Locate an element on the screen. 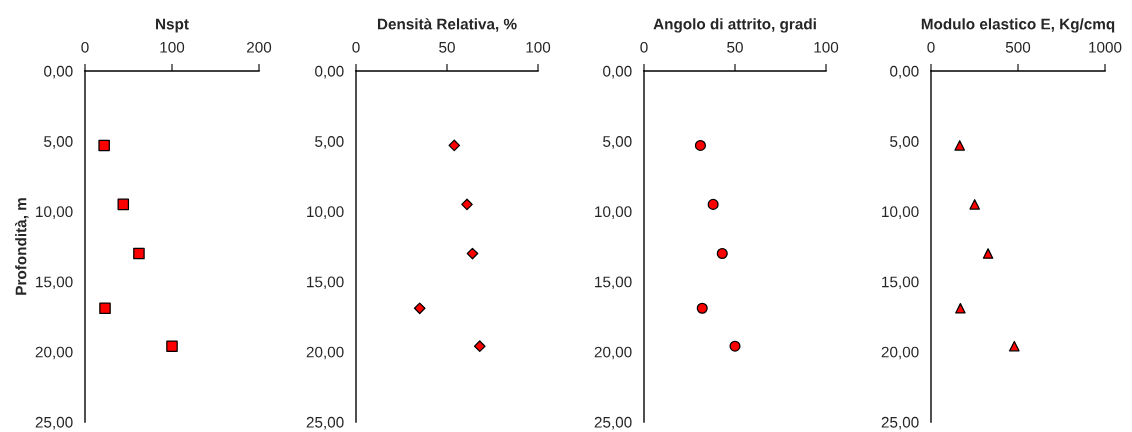 The image size is (1132, 432). chart-title: Densità Relativa, % is located at coordinates (447, 25).